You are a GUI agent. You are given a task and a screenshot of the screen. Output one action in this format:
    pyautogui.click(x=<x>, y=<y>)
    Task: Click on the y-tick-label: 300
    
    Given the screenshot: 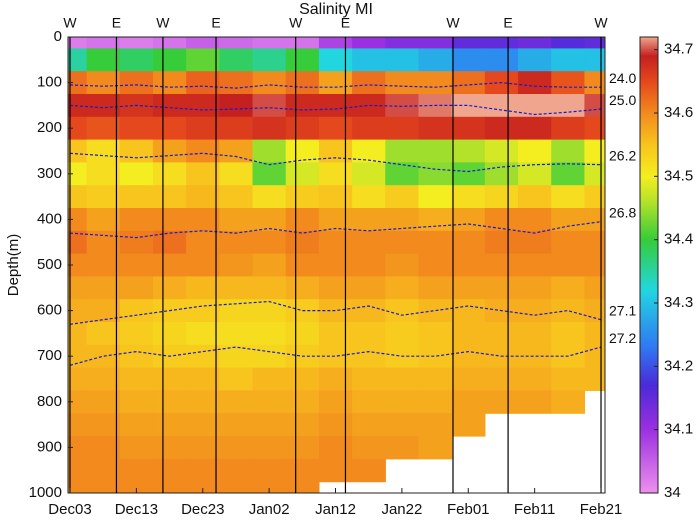 What is the action you would take?
    pyautogui.click(x=49, y=173)
    